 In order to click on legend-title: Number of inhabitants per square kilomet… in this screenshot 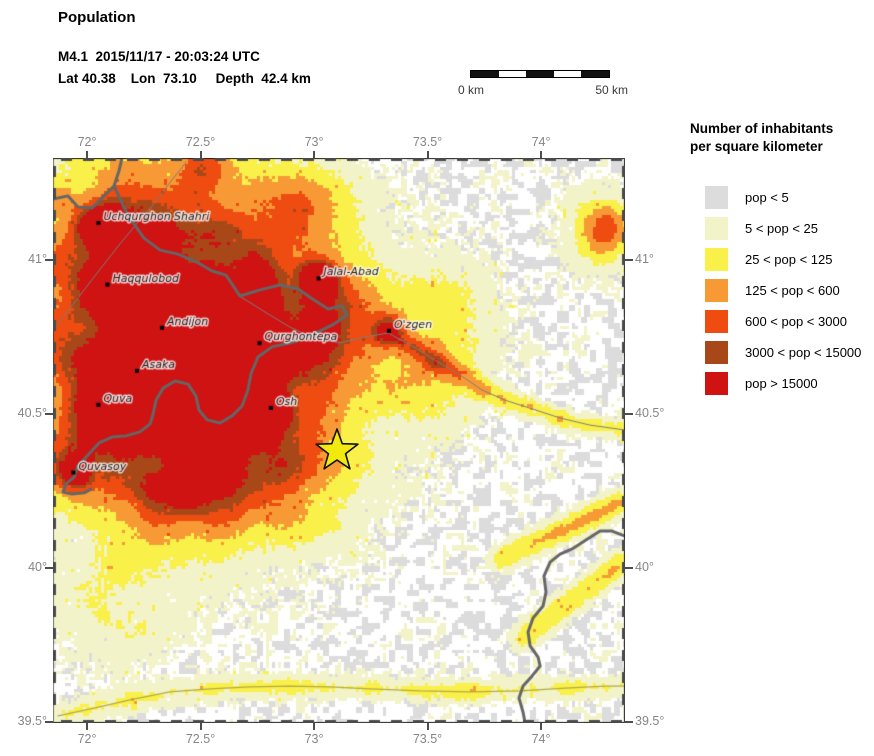, I will do `click(782, 138)`.